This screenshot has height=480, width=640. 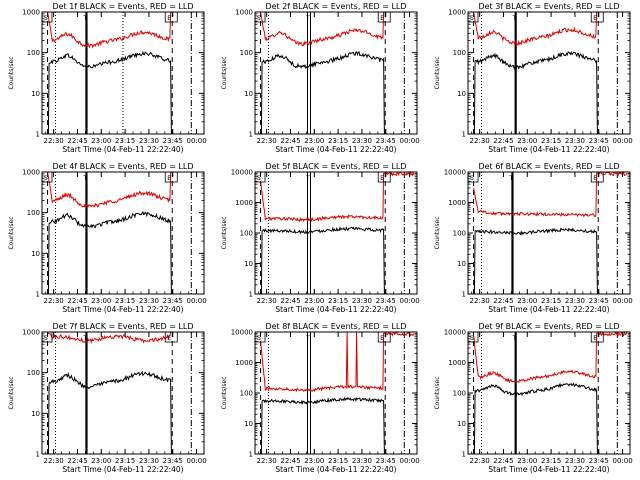 What do you see at coordinates (196, 301) in the screenshot?
I see `panel-4-x-tick-label: 00:00` at bounding box center [196, 301].